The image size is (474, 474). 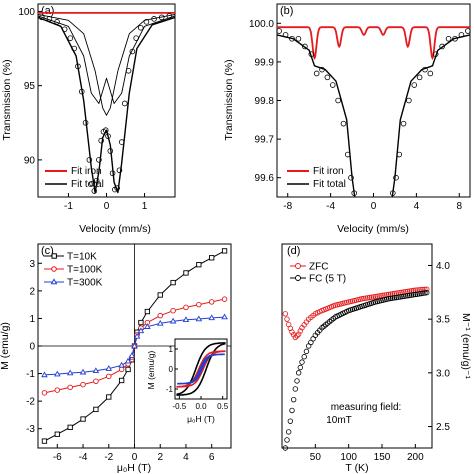 What do you see at coordinates (5, 346) in the screenshot?
I see `panel-c-ylabel: M (emu/g)` at bounding box center [5, 346].